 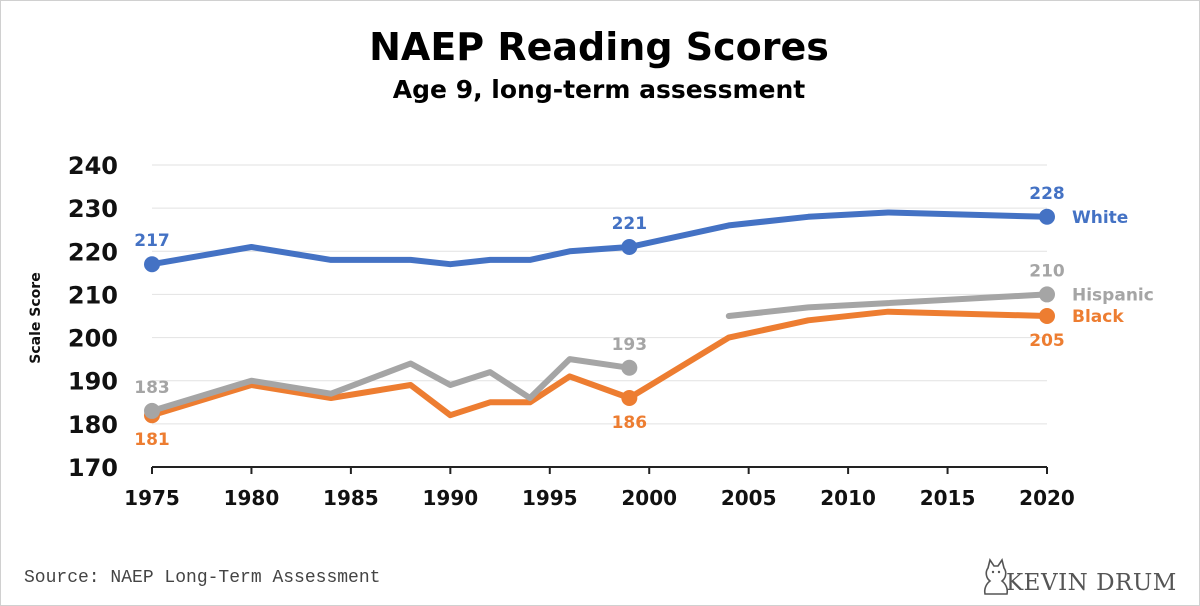 I want to click on hispanic-marker-1999, so click(x=629, y=367).